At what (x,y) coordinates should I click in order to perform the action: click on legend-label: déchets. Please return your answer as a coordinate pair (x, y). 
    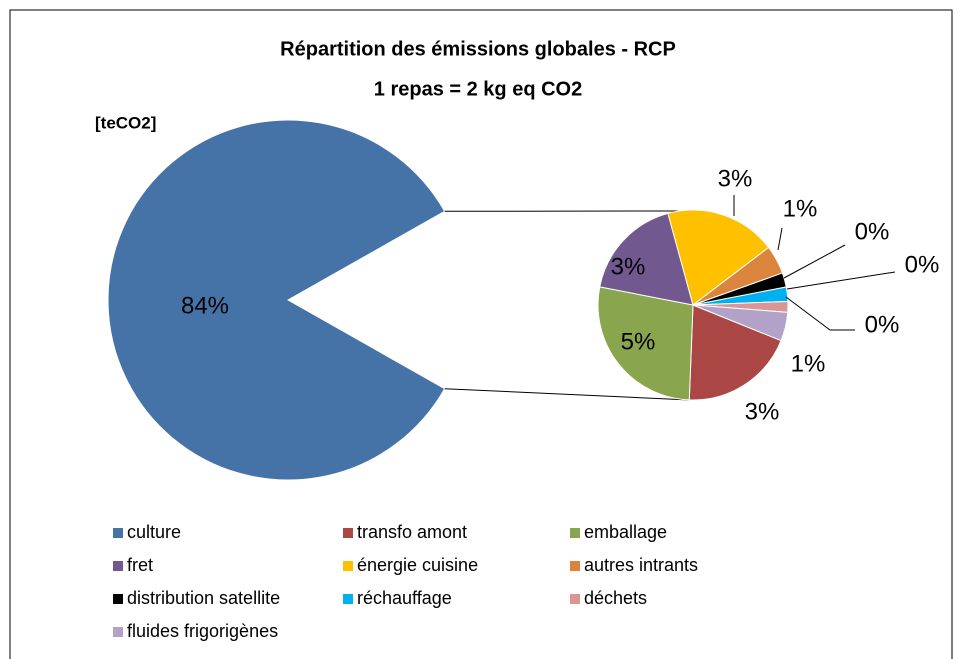
    Looking at the image, I should click on (615, 598).